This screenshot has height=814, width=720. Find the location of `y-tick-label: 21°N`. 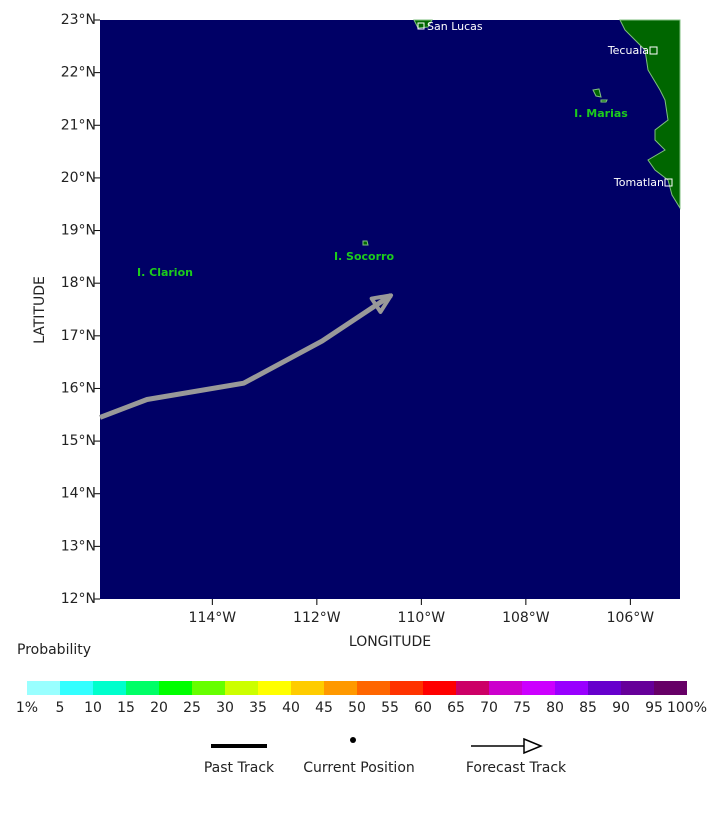

y-tick-label: 21°N is located at coordinates (78, 125).